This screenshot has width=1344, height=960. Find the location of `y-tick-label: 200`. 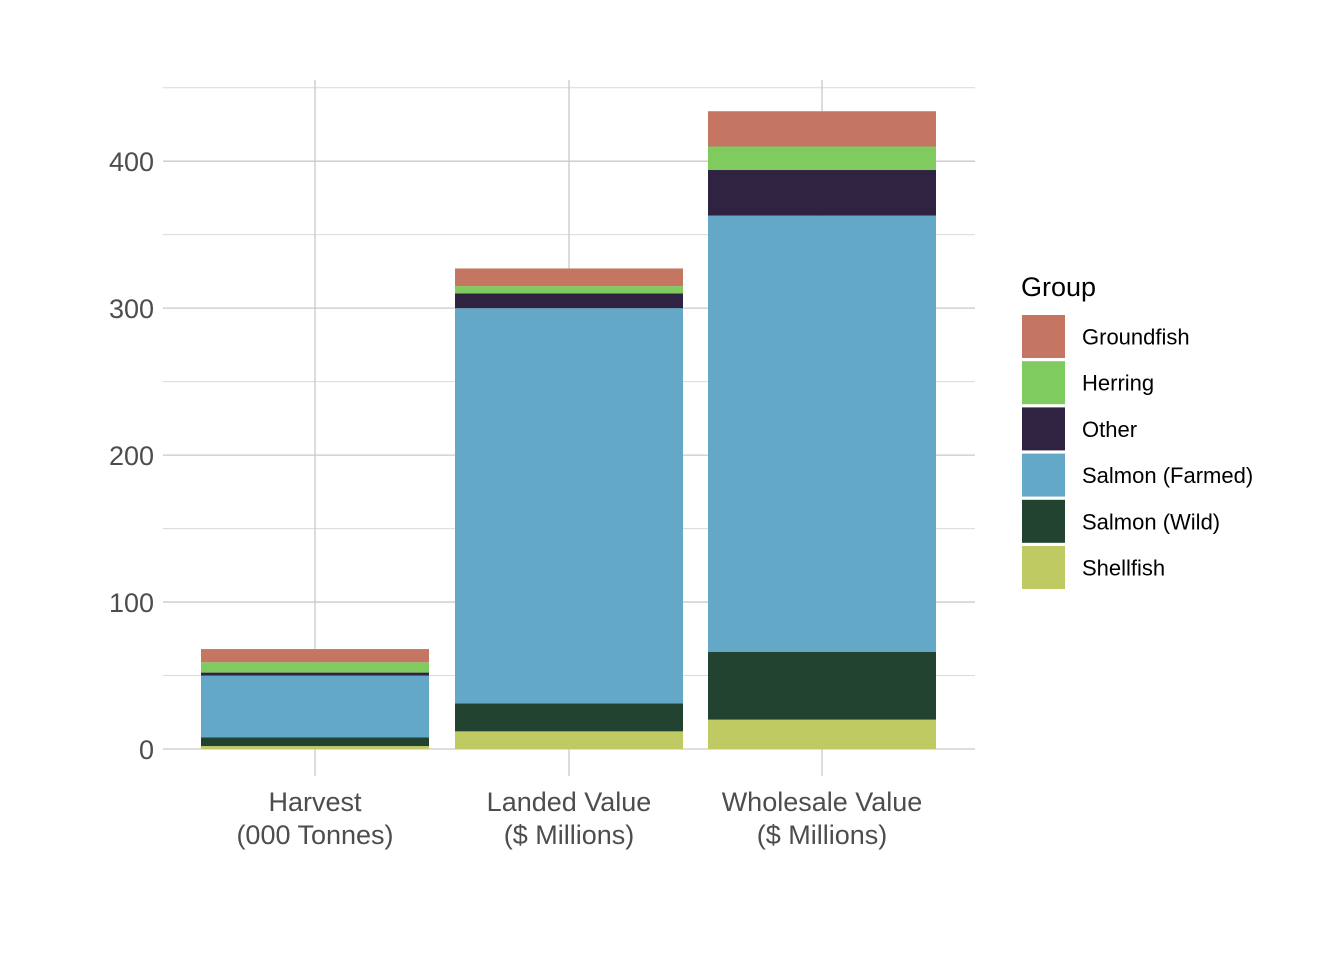

y-tick-label: 200 is located at coordinates (131, 456).